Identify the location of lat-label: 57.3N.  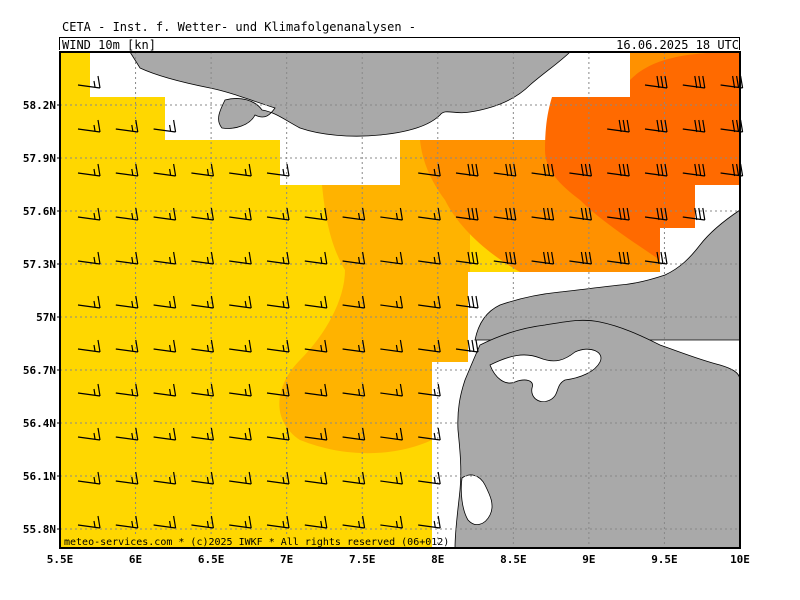
(39, 264).